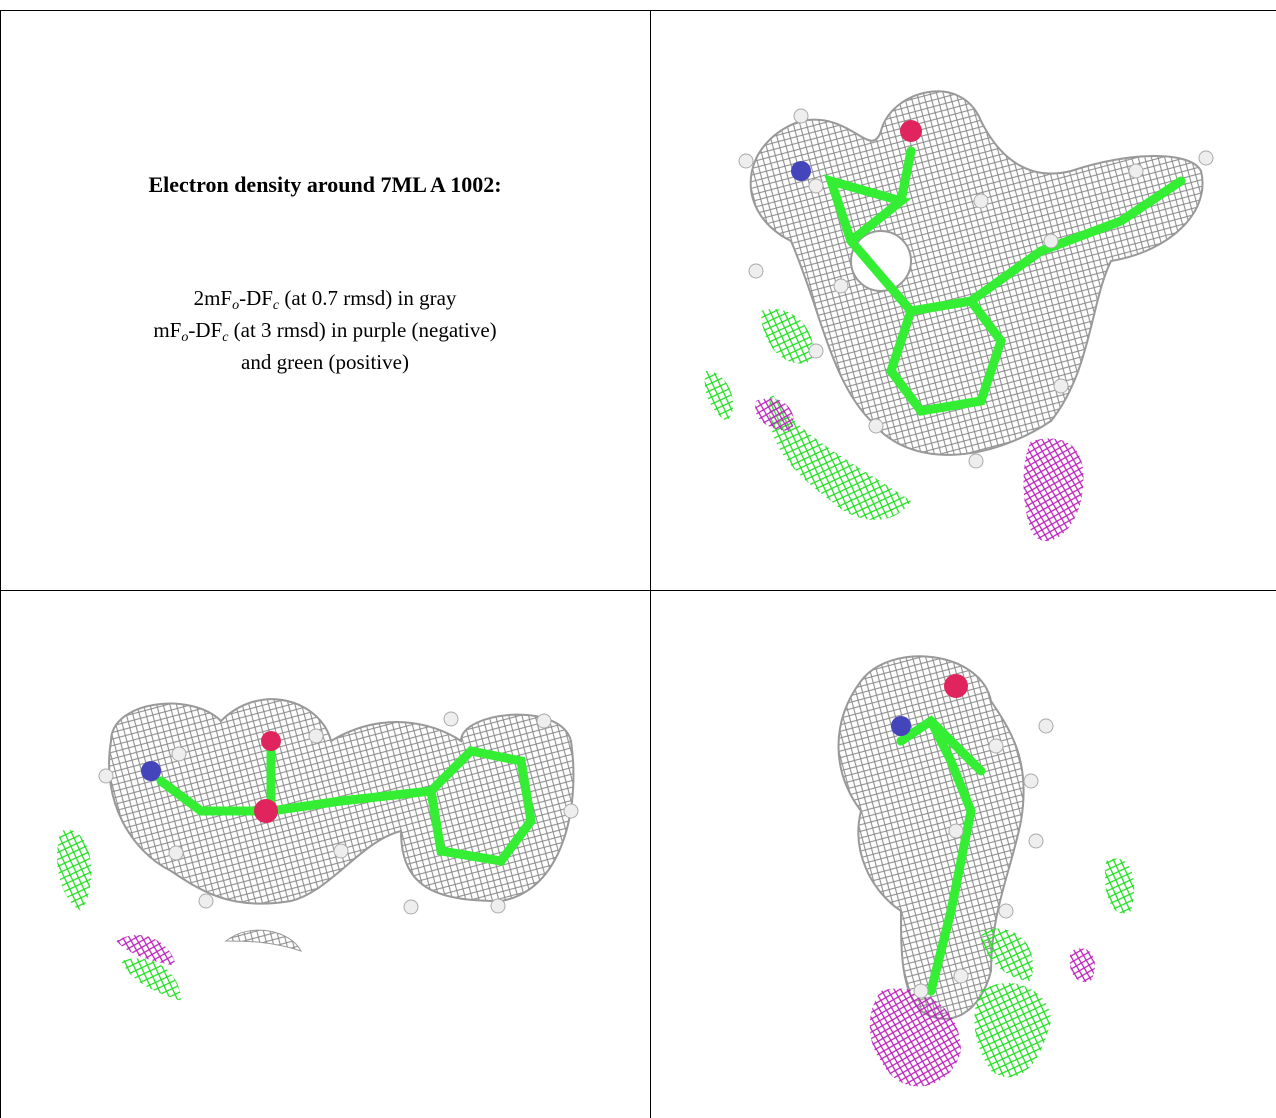 Image resolution: width=1276 pixels, height=1118 pixels. I want to click on legend-line: and green (positive), so click(325, 362).